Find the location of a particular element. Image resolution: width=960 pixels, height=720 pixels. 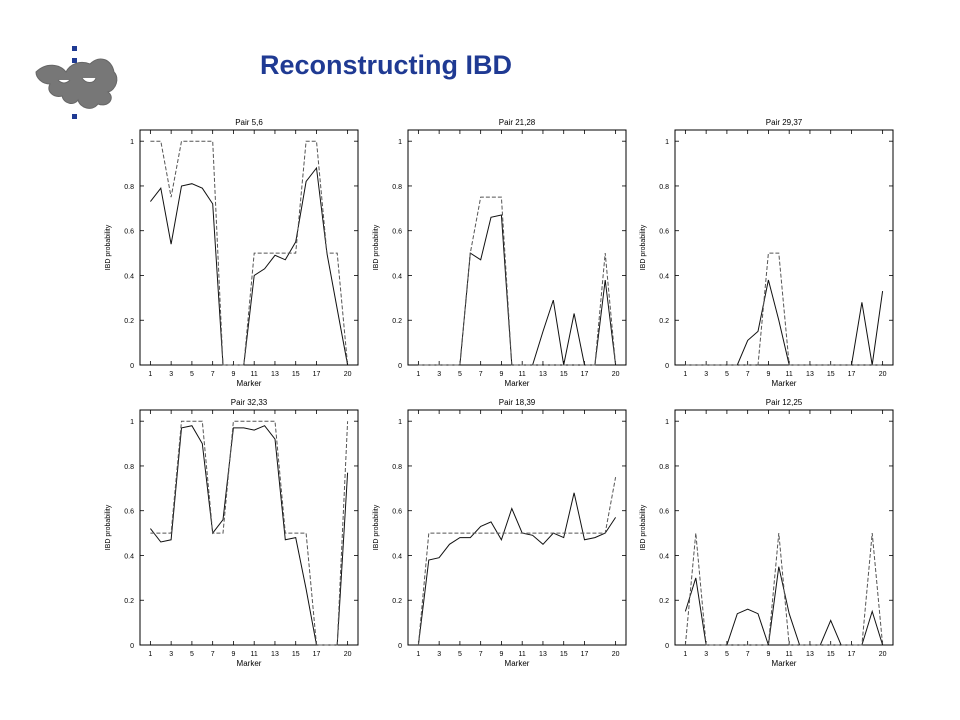

chart-title: Pair 21,28 is located at coordinates (517, 122).